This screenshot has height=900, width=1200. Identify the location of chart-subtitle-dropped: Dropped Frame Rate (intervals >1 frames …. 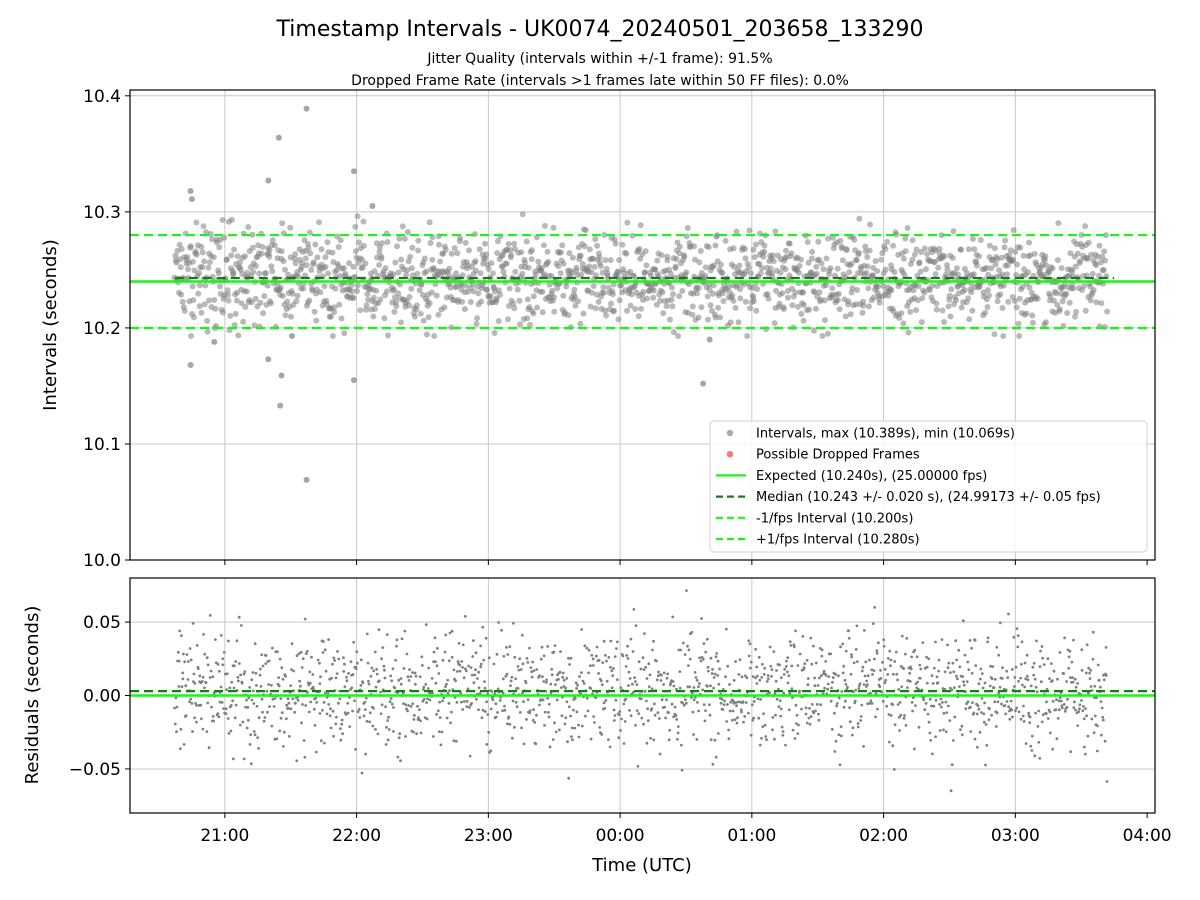
(600, 81).